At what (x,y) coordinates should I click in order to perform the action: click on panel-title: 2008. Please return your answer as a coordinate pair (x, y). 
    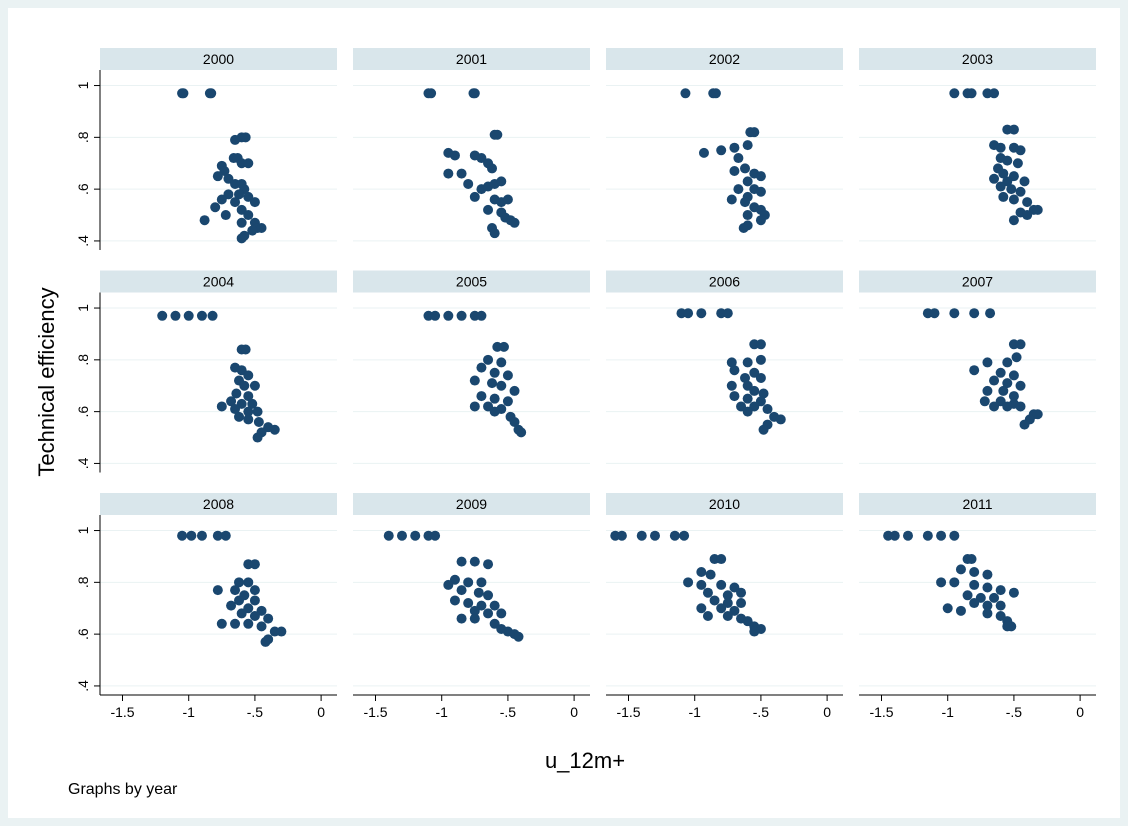
    Looking at the image, I should click on (218, 504).